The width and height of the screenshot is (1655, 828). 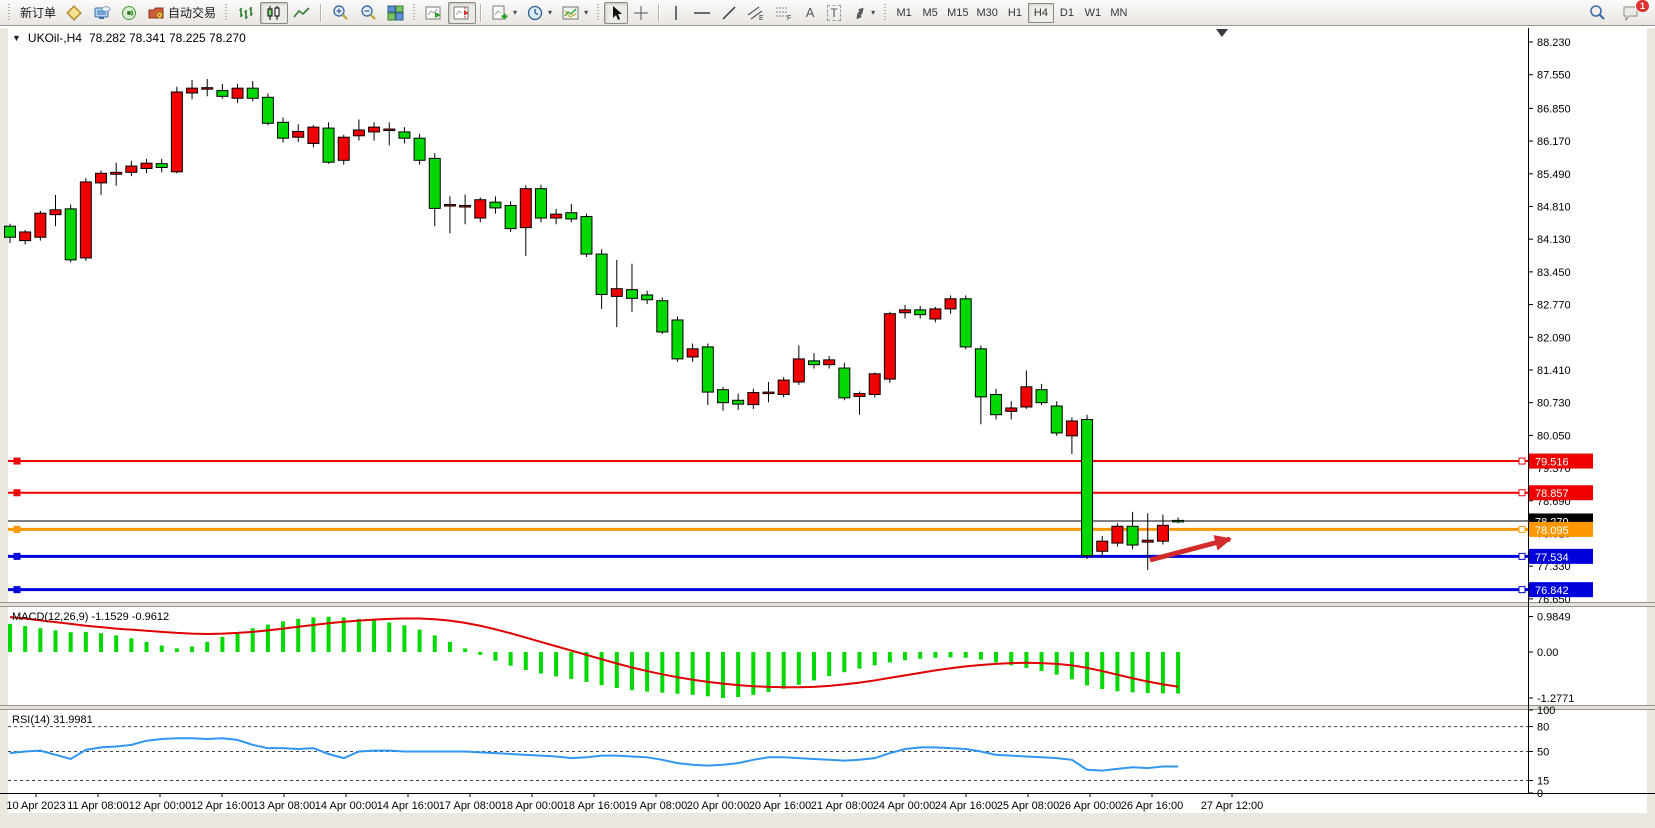 What do you see at coordinates (182, 13) in the screenshot?
I see `autotrading-button: 自动交易` at bounding box center [182, 13].